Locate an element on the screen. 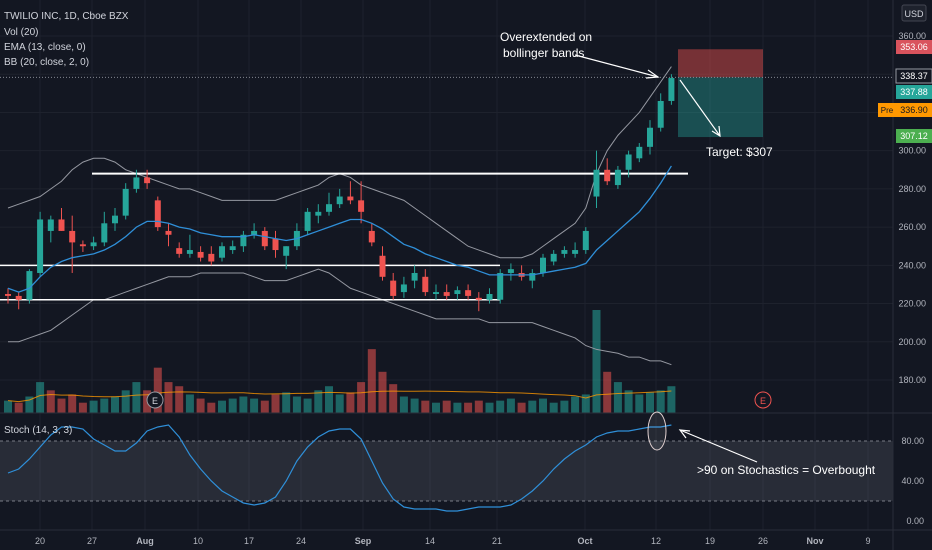  pre-market-label: Pre is located at coordinates (887, 110).